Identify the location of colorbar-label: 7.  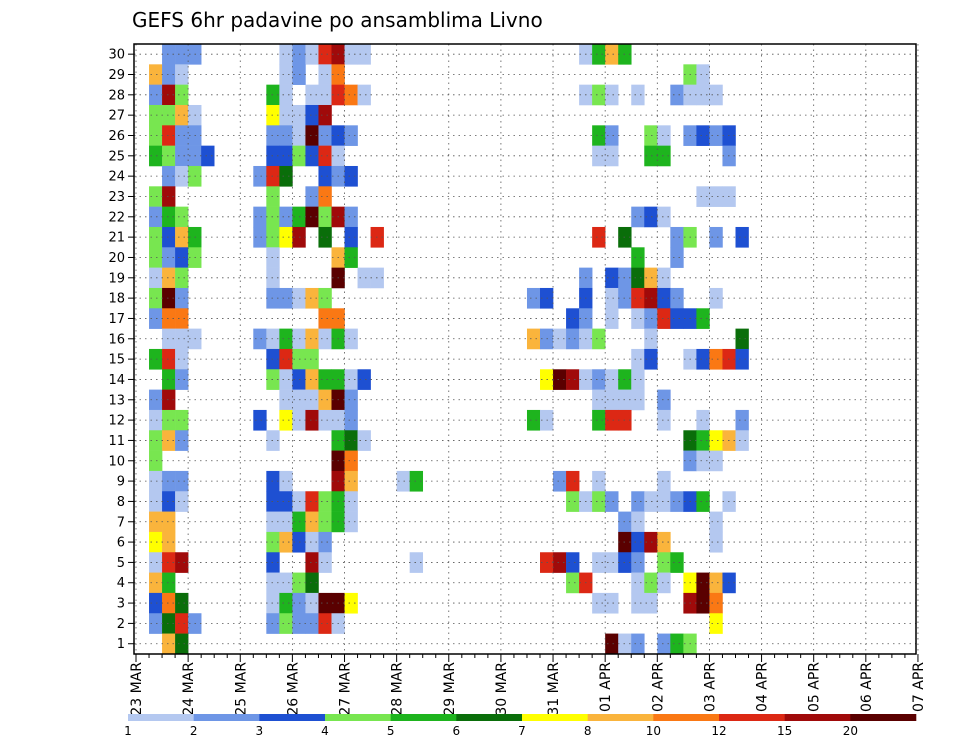
(522, 731).